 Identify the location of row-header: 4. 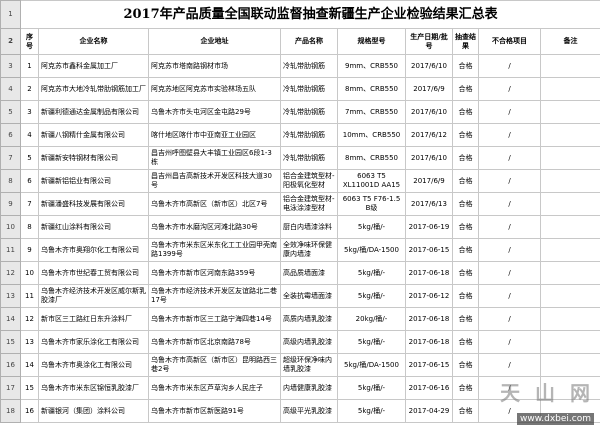
(10, 89).